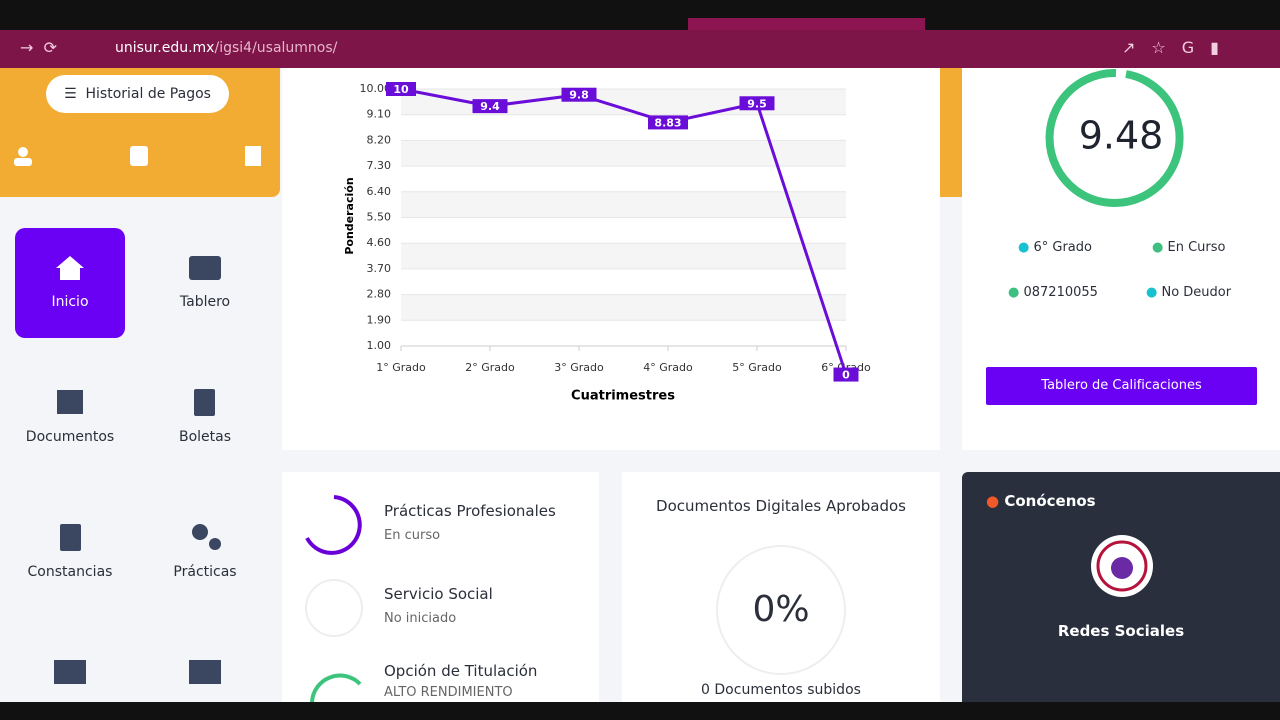 Image resolution: width=1280 pixels, height=720 pixels. What do you see at coordinates (379, 139) in the screenshot?
I see `y-tick-label: 8.20` at bounding box center [379, 139].